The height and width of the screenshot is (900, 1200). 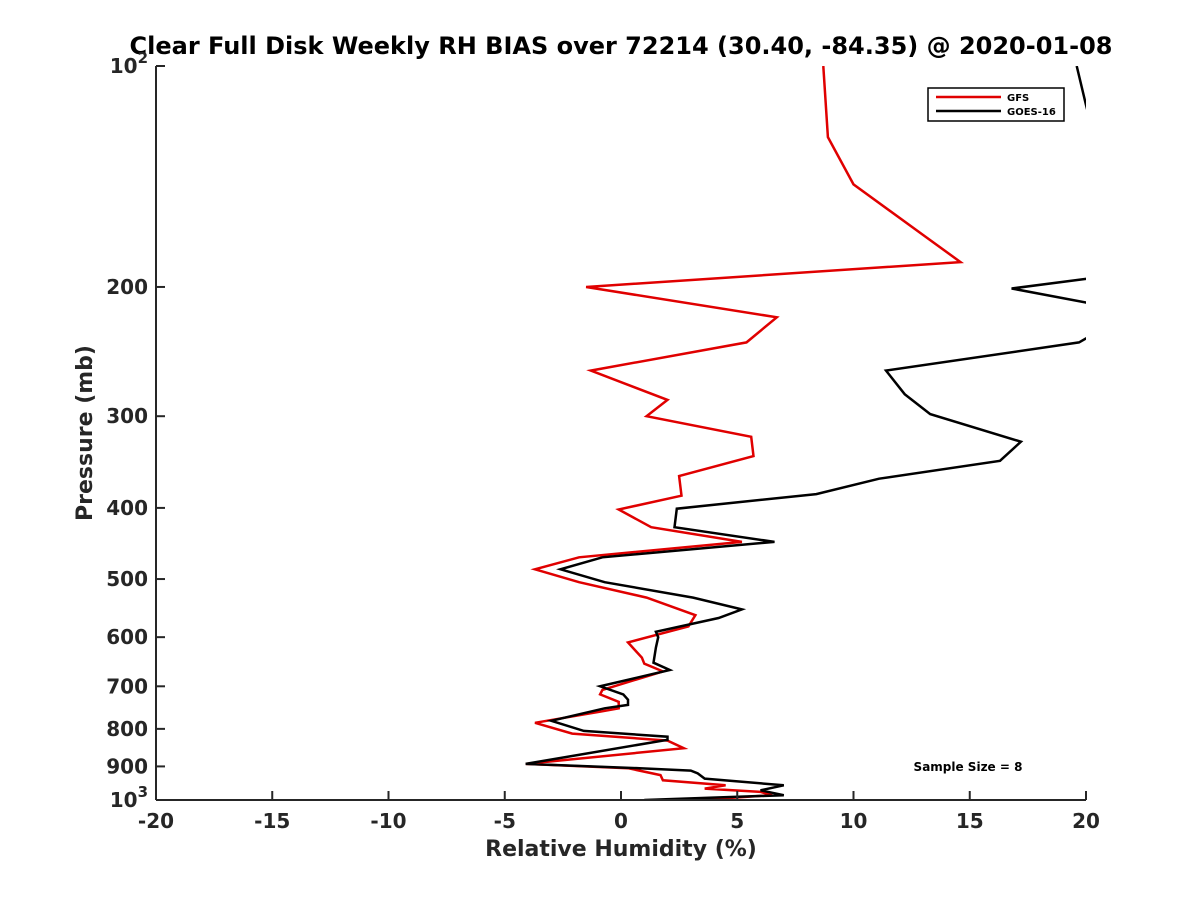 I want to click on sample-size-annotation: Sample Size = 8, so click(x=968, y=767).